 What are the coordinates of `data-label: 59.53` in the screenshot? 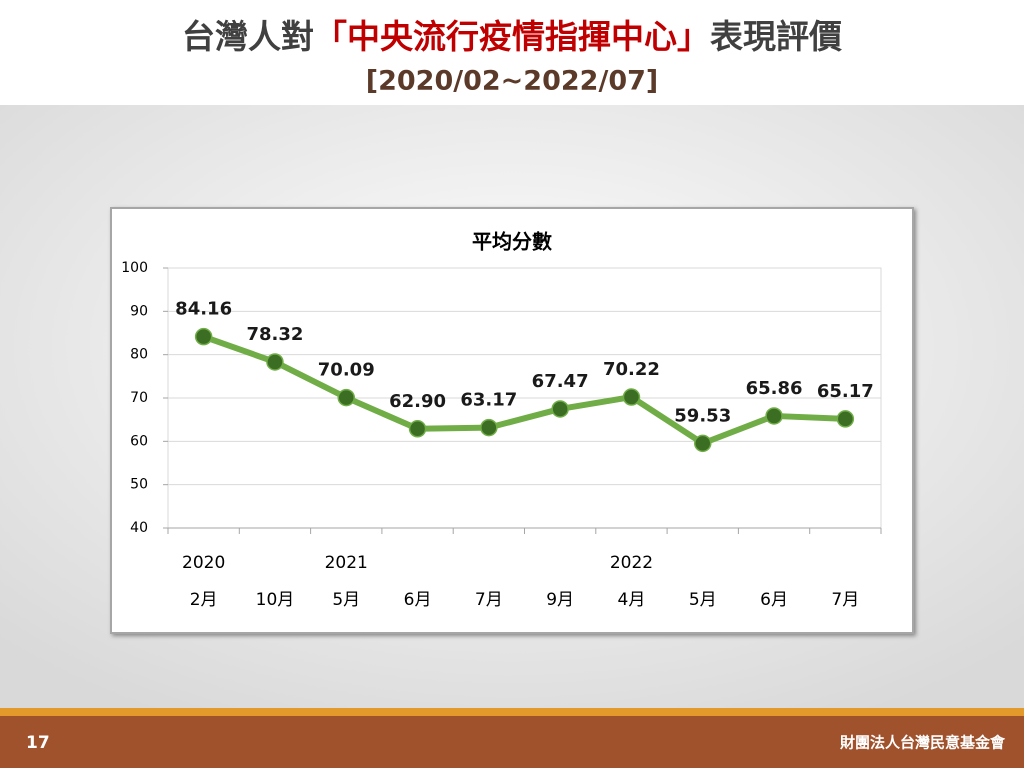 It's located at (702, 415).